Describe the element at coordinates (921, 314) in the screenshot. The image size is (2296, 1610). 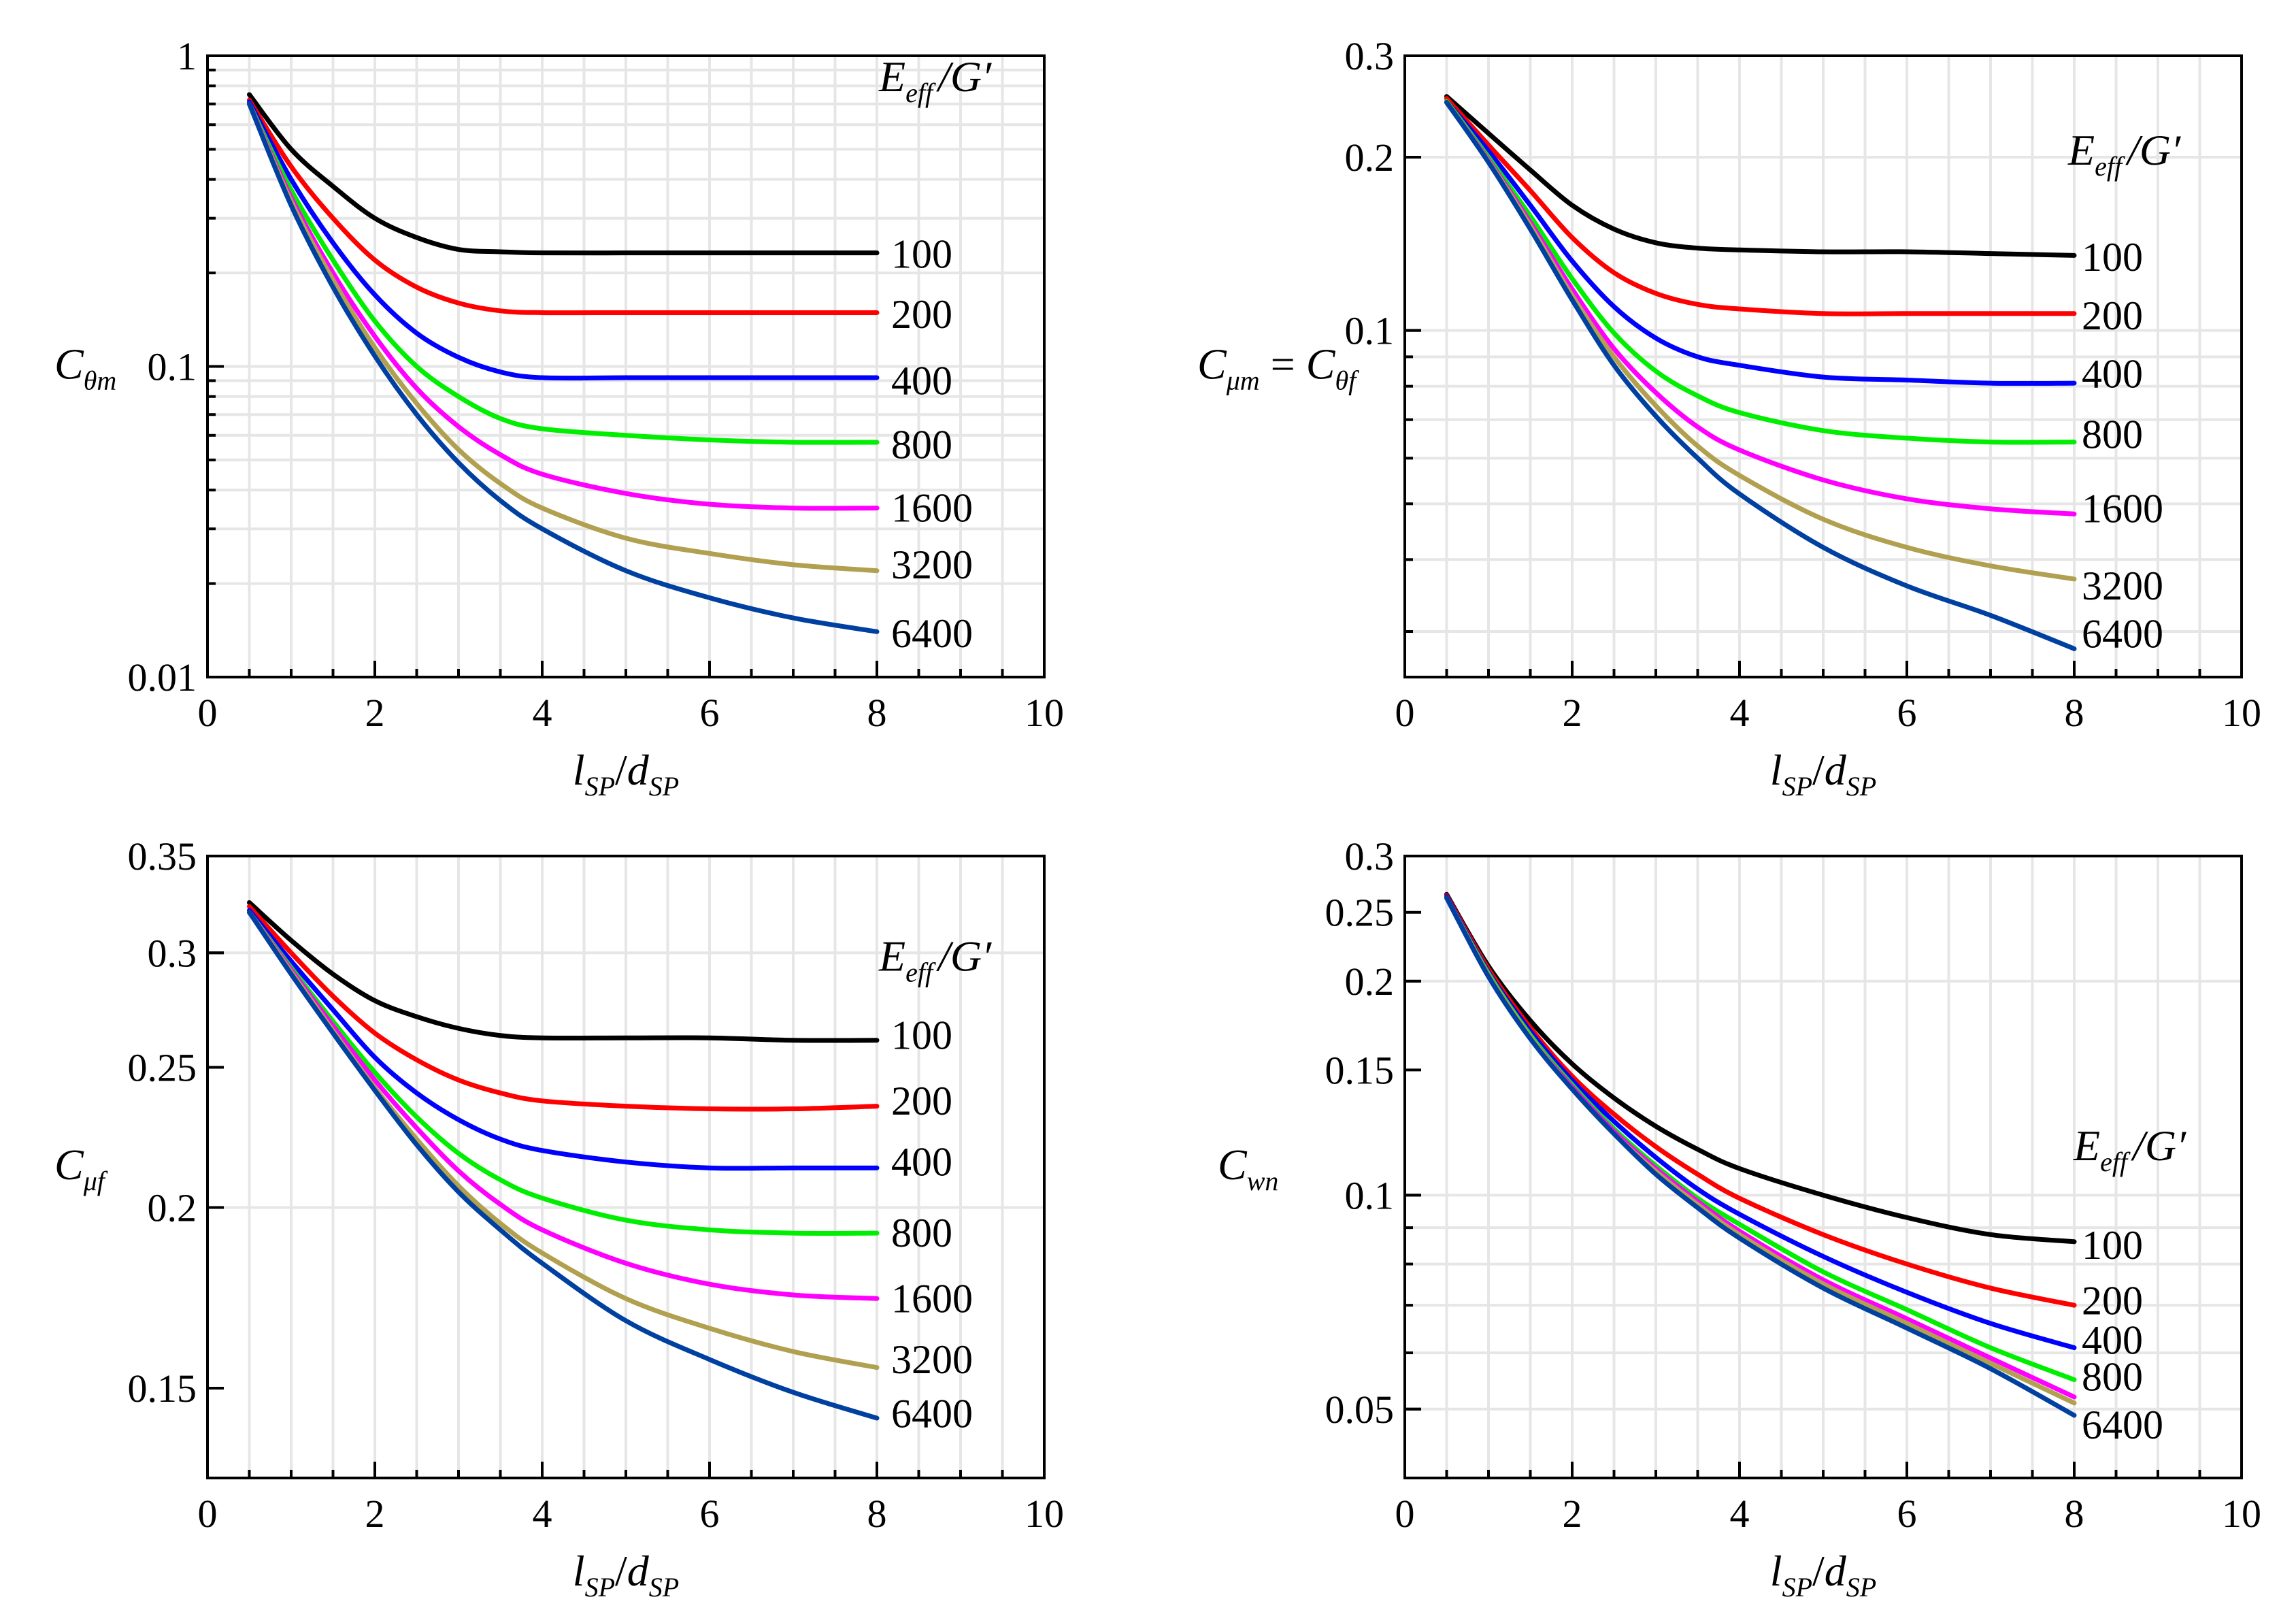
I see `series-label-200: 200` at that location.